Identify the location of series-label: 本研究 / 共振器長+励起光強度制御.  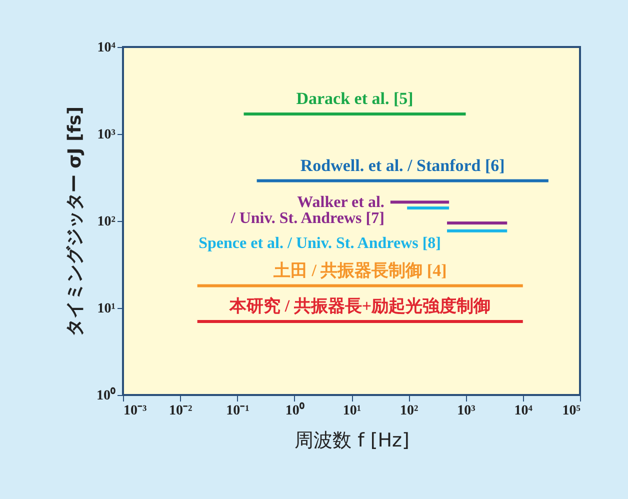
(359, 306).